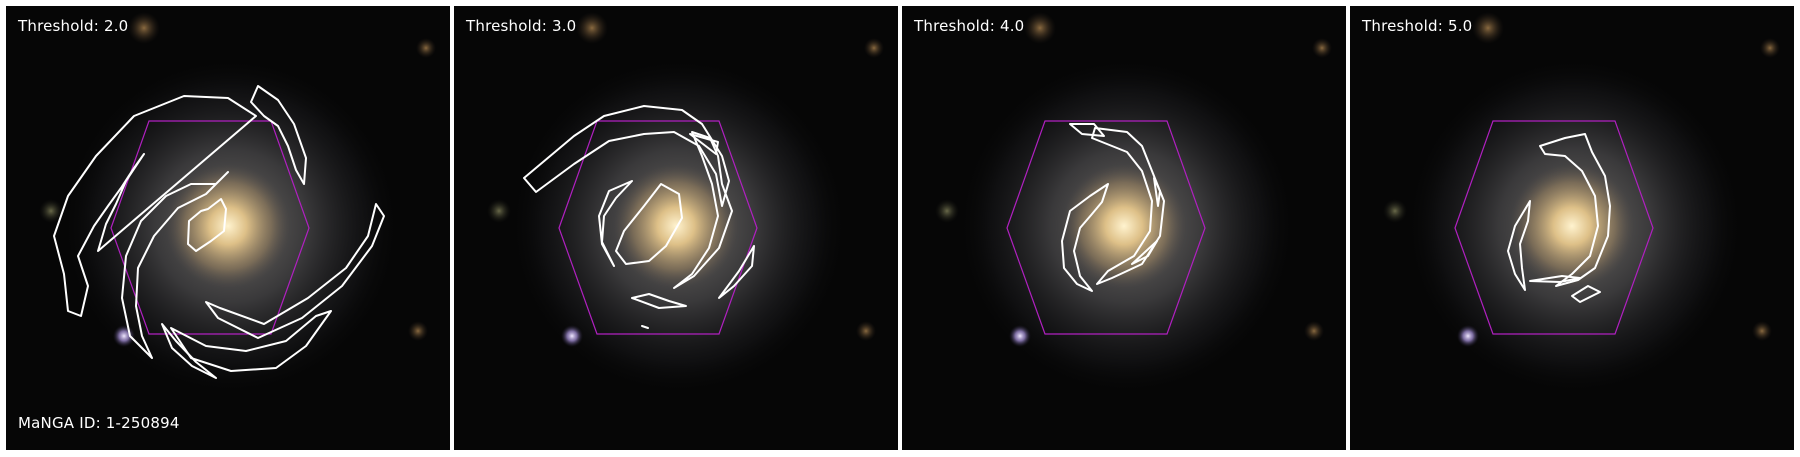 This screenshot has height=457, width=1800. What do you see at coordinates (73, 26) in the screenshot?
I see `threshold-label: Threshold: 2.0` at bounding box center [73, 26].